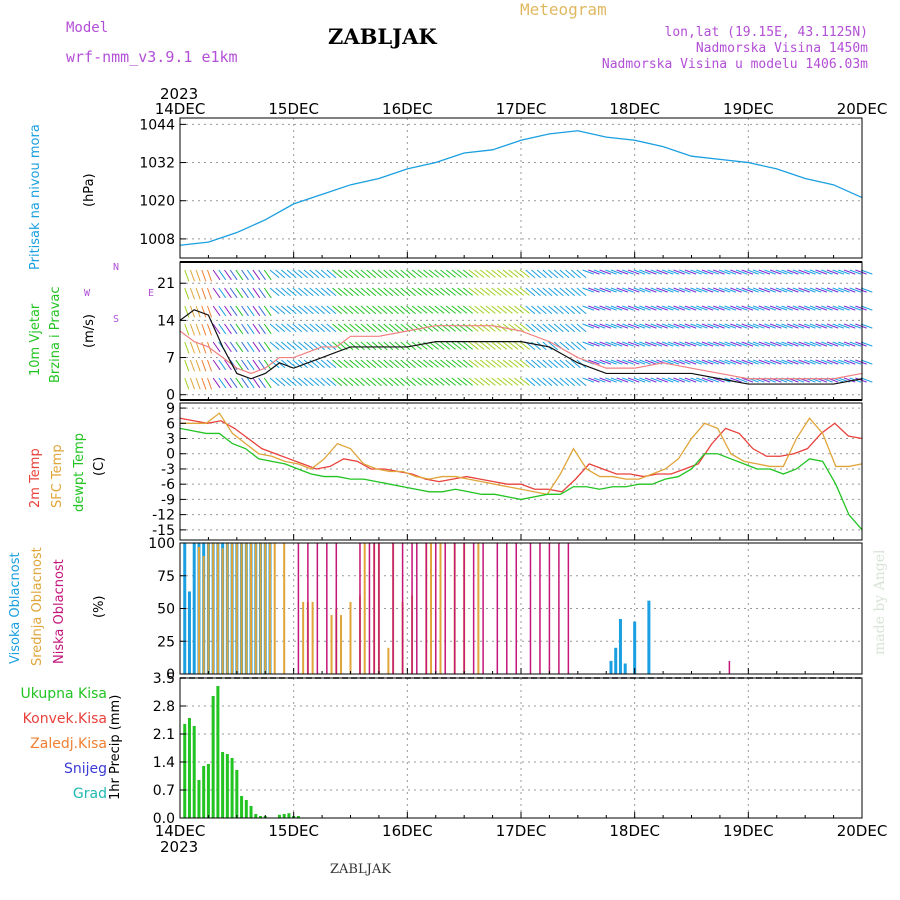 The width and height of the screenshot is (900, 900). I want to click on y-tick-label: 1020, so click(157, 202).